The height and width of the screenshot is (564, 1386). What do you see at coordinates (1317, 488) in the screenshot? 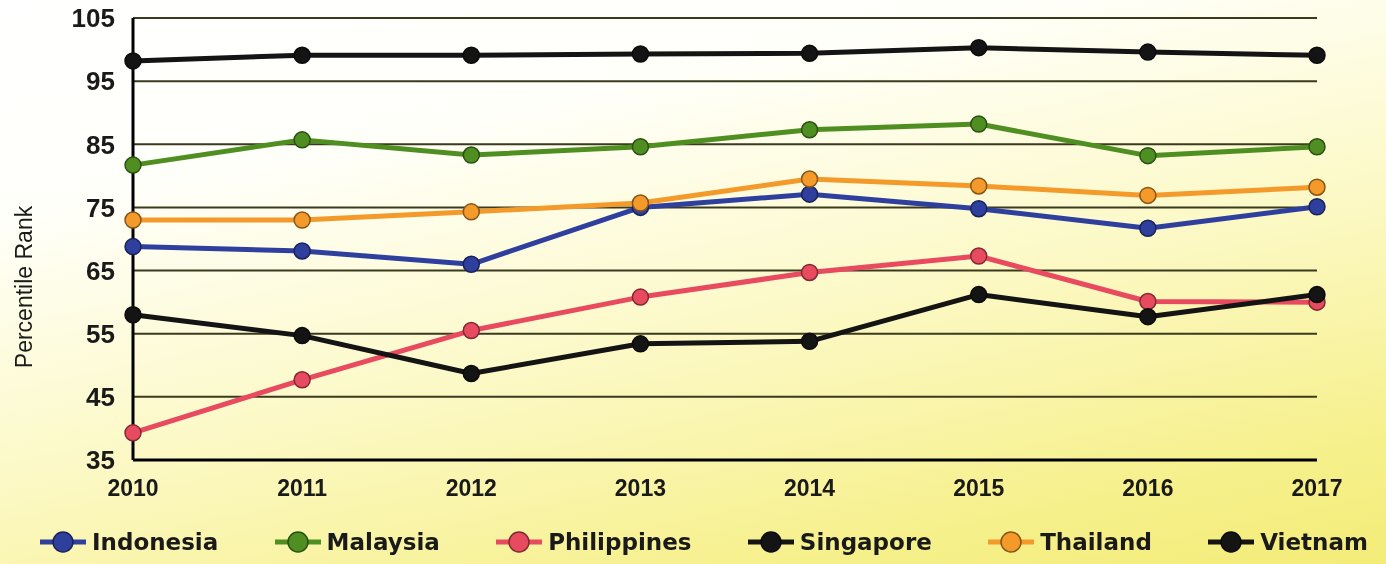
I see `x-tick-label: 2017` at bounding box center [1317, 488].